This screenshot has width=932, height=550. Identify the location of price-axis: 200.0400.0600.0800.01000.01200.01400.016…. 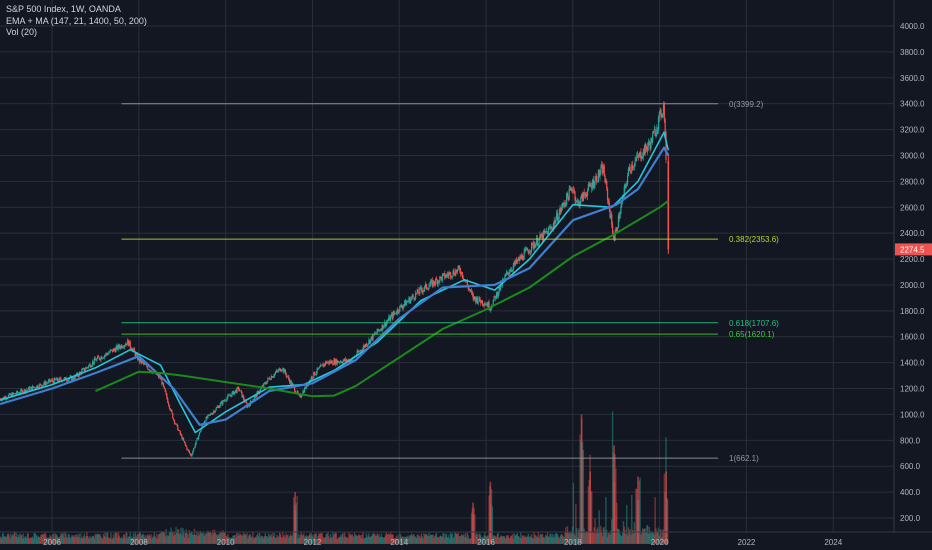
(909, 266).